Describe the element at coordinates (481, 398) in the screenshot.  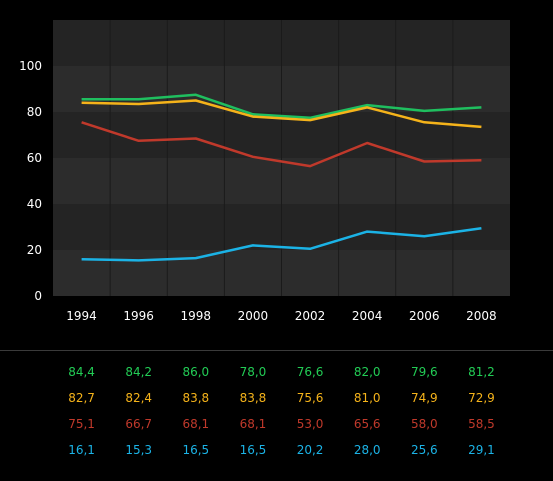
I see `table-cell: 72,9` at that location.